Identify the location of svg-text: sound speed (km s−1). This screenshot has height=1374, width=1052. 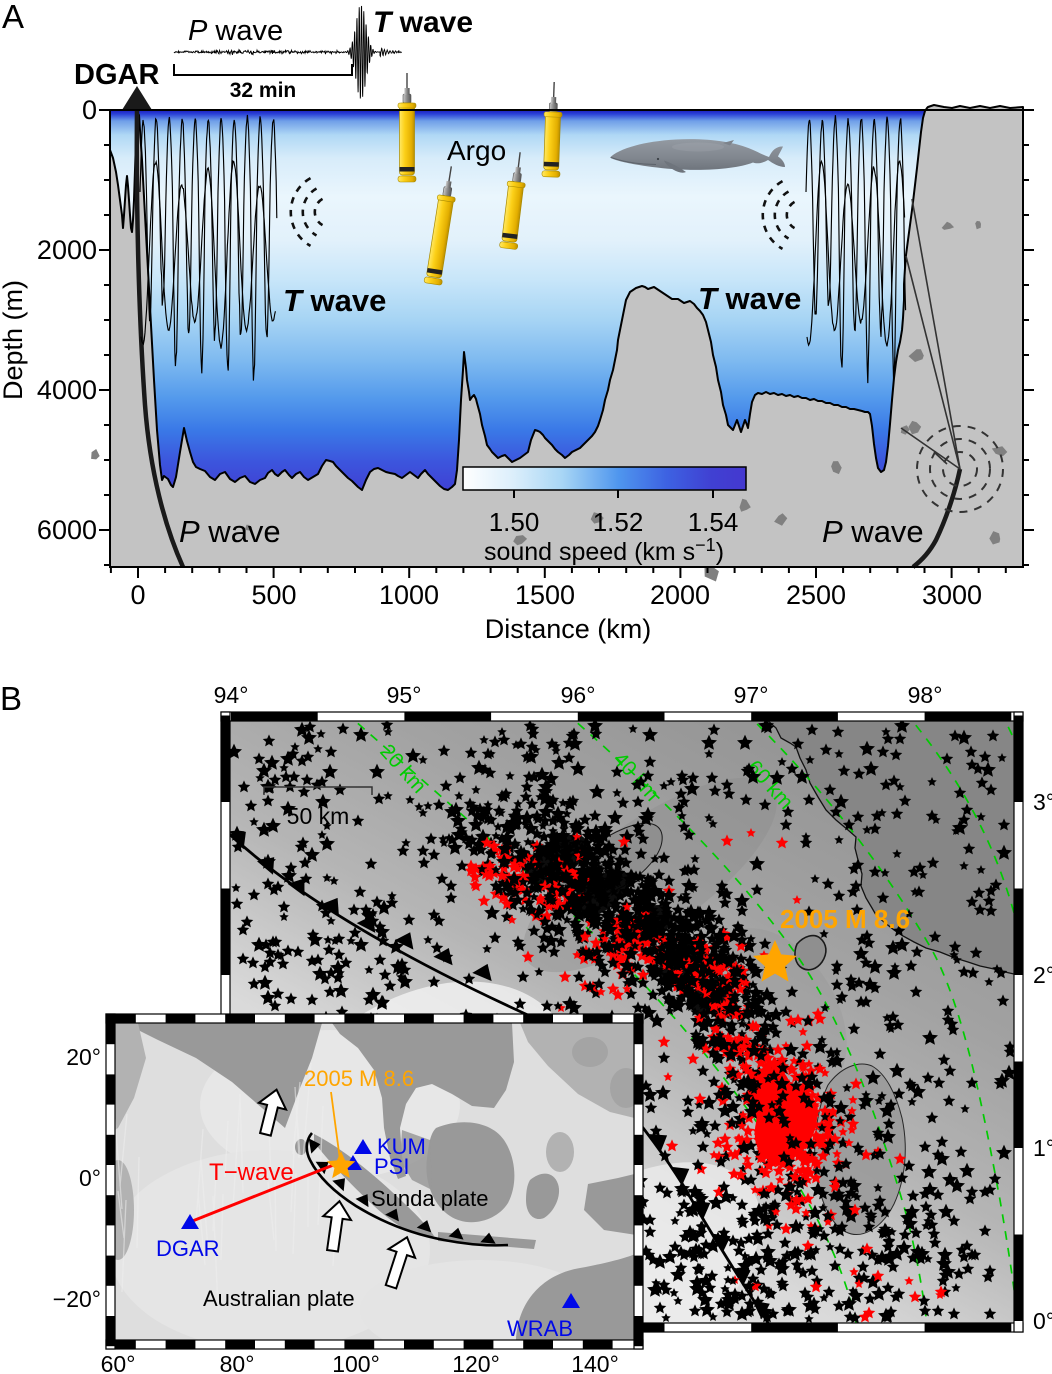
(604, 550).